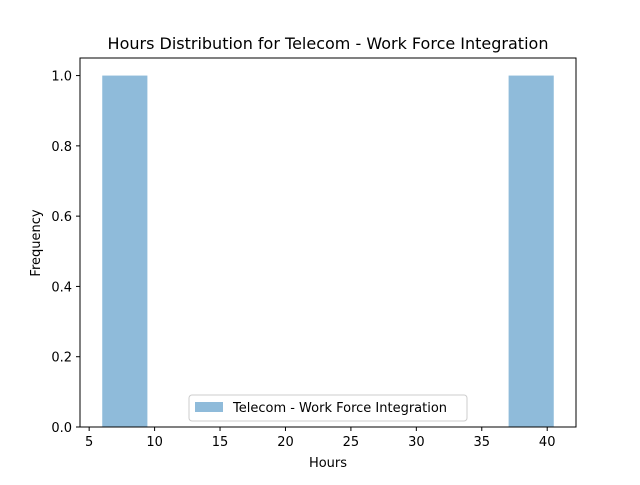 This screenshot has width=640, height=485. I want to click on y-axis-label: Frequency, so click(36, 242).